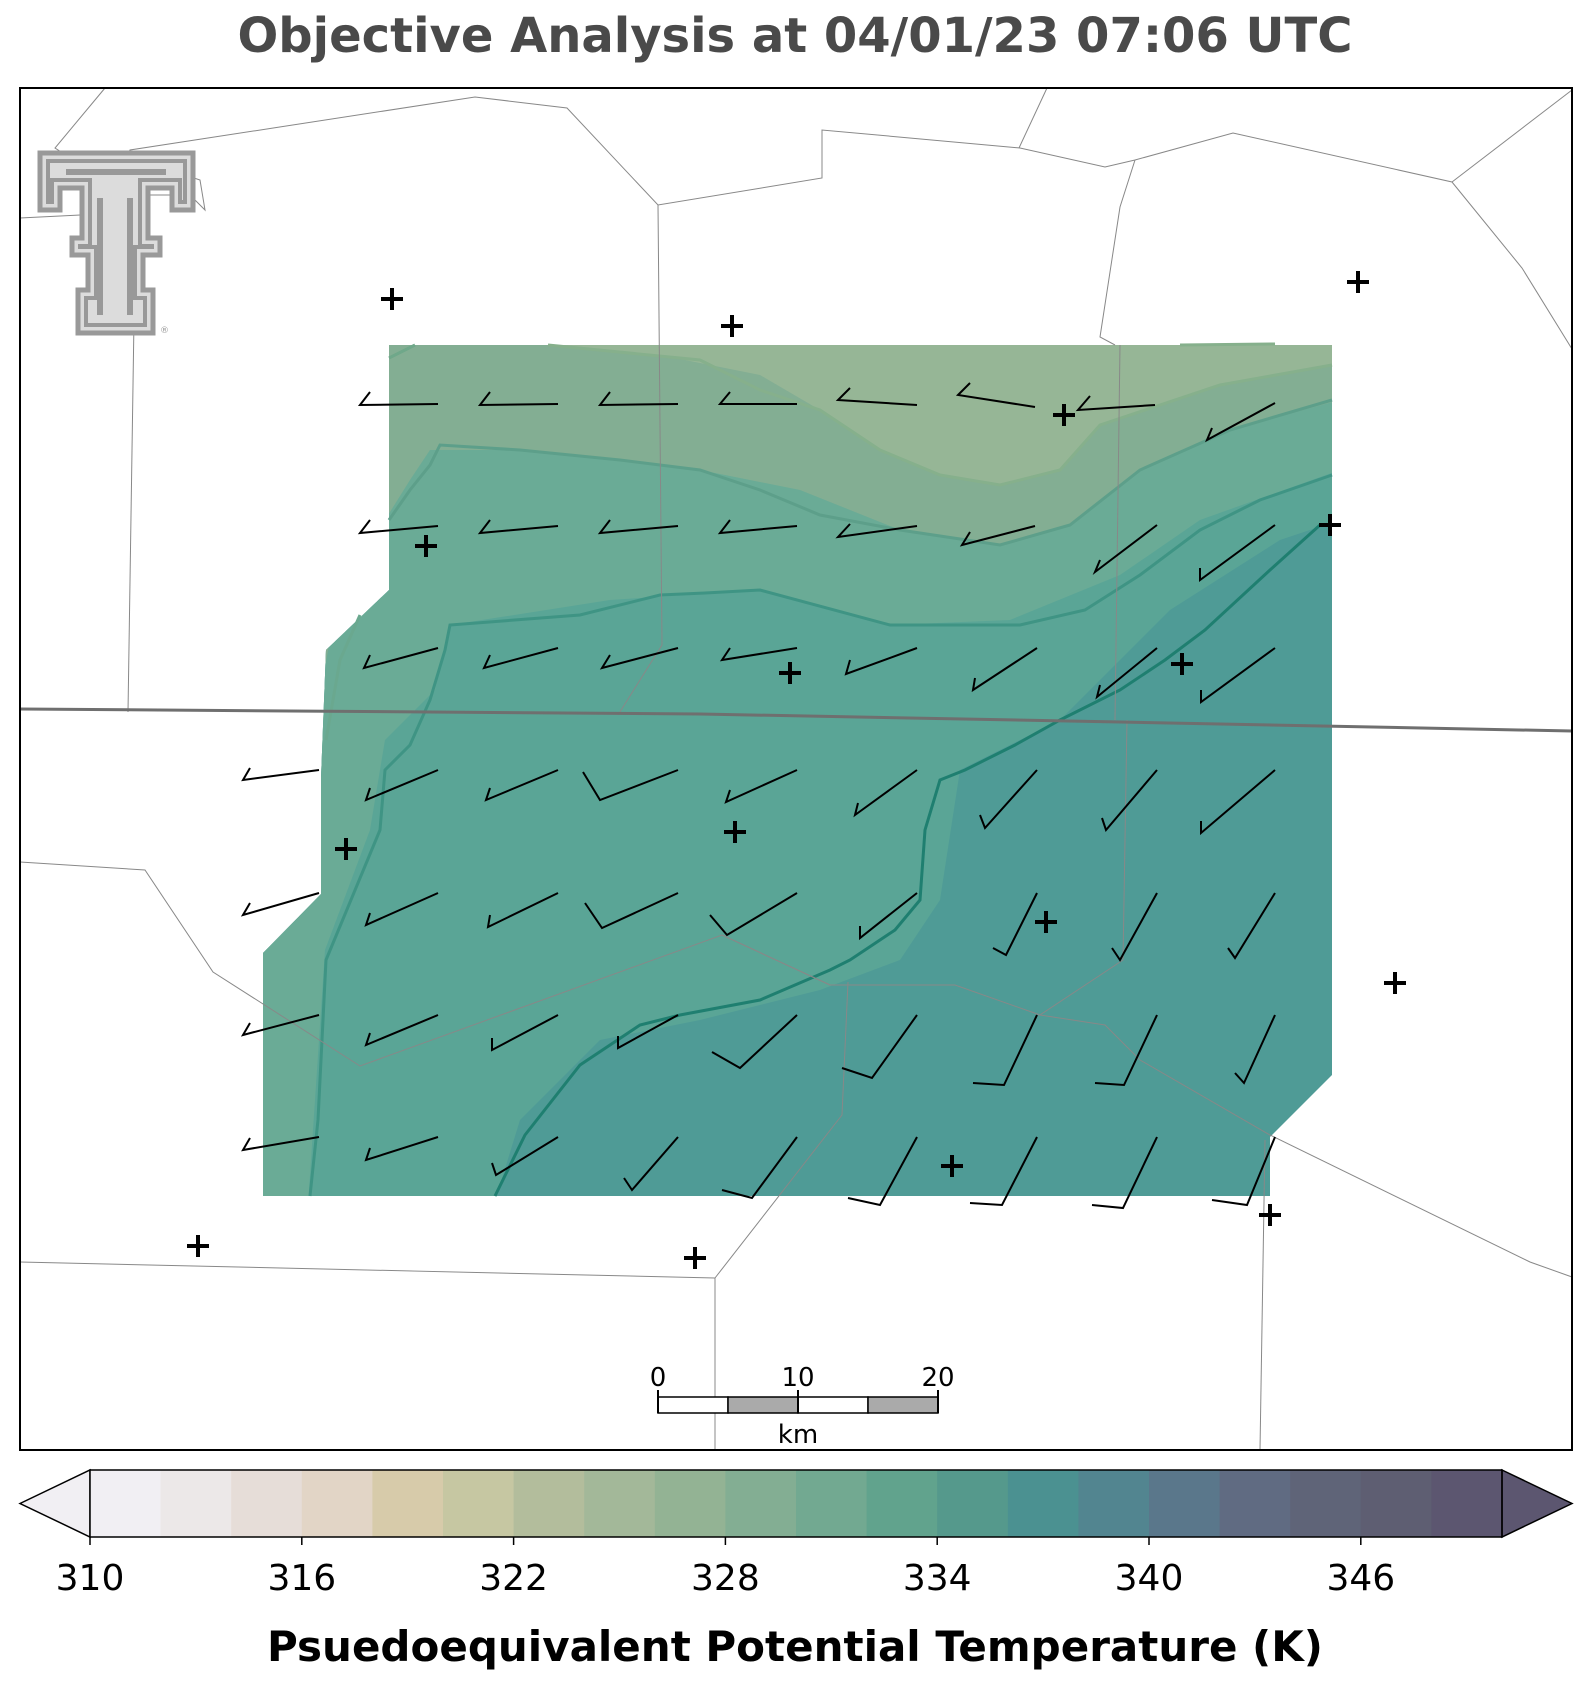 The height and width of the screenshot is (1691, 1590). I want to click on state-boundary, so click(796, 720).